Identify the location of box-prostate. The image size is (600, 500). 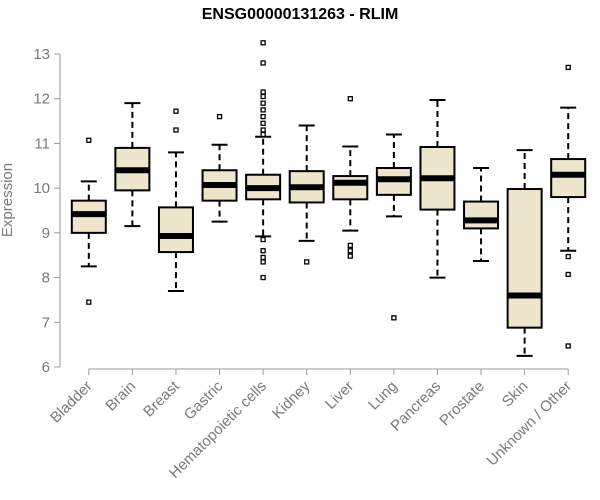
(481, 215).